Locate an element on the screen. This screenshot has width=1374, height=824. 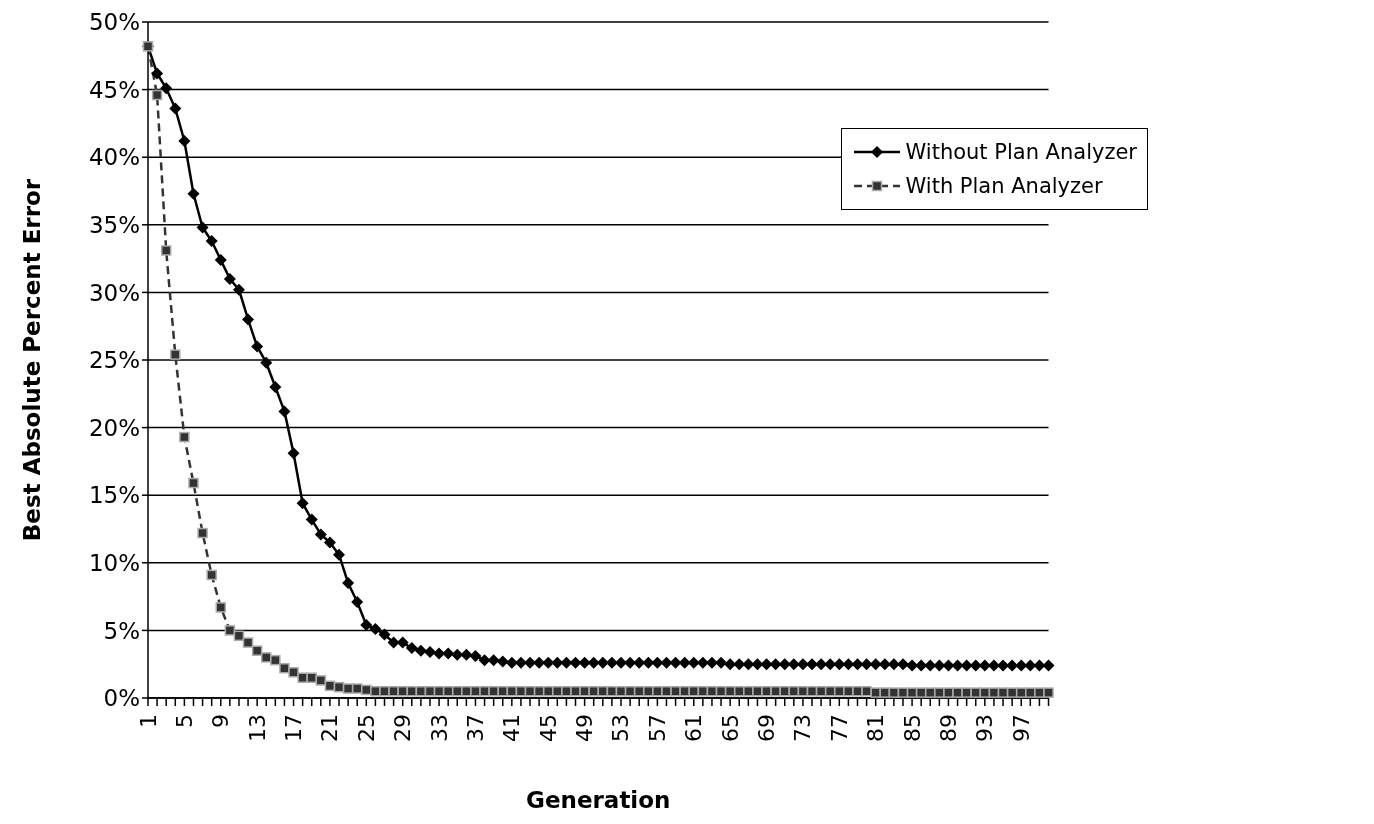
x-tick-label: 49 is located at coordinates (585, 728).